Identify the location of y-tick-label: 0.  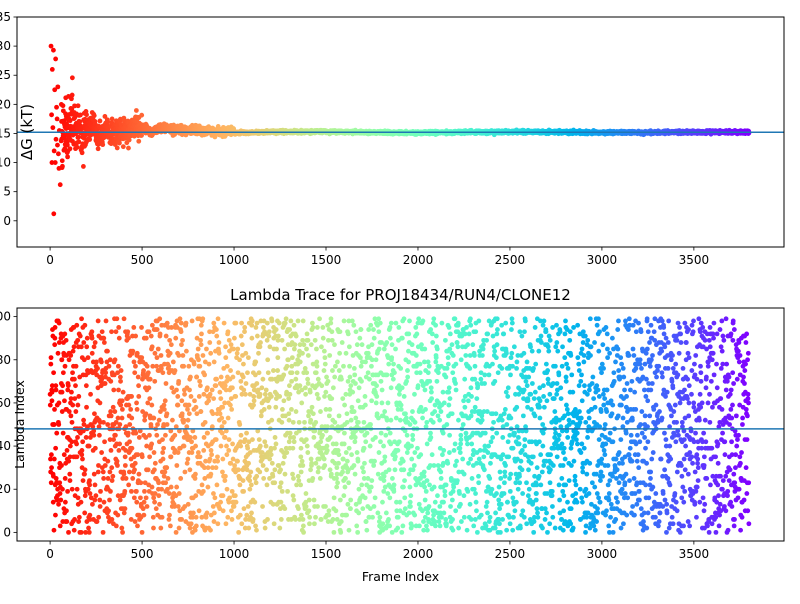
(7, 221).